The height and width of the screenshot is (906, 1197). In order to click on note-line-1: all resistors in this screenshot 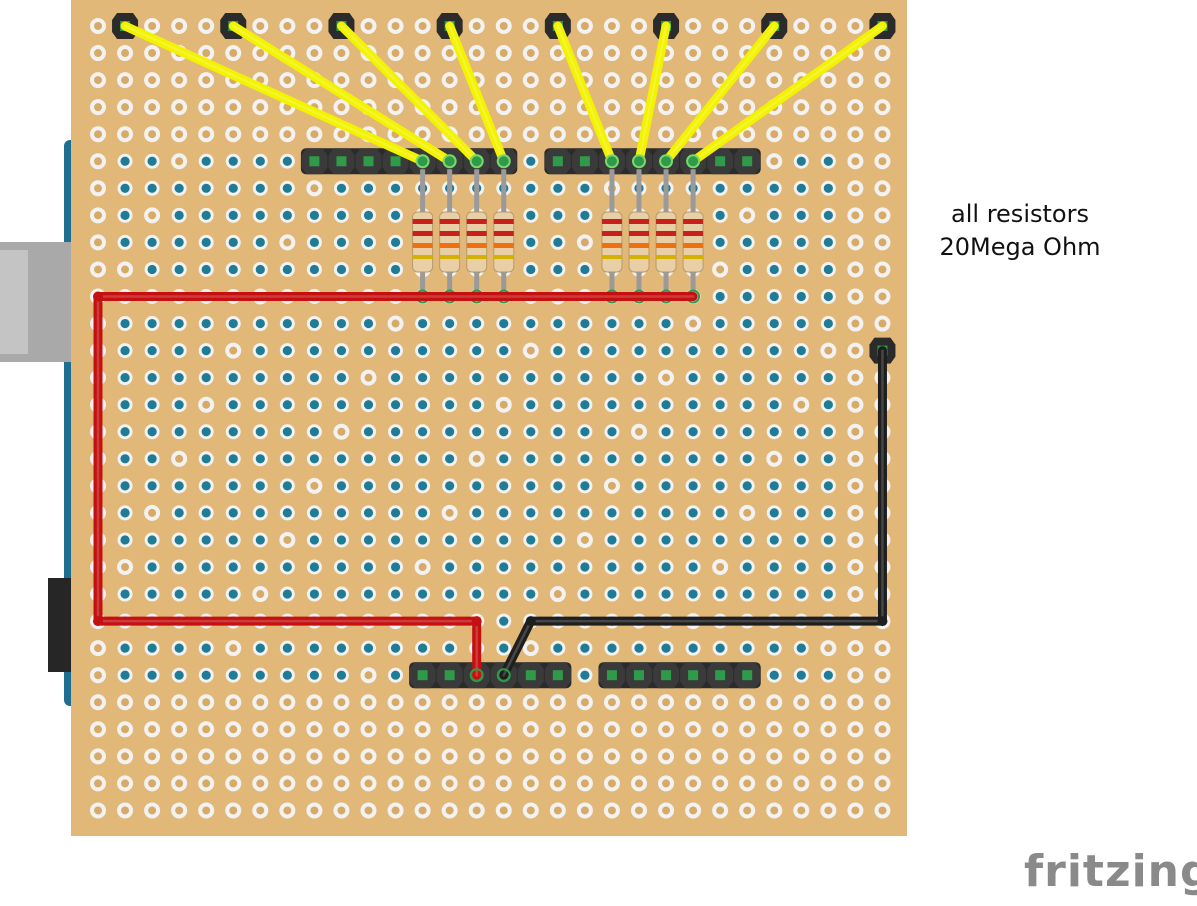, I will do `click(1020, 214)`.